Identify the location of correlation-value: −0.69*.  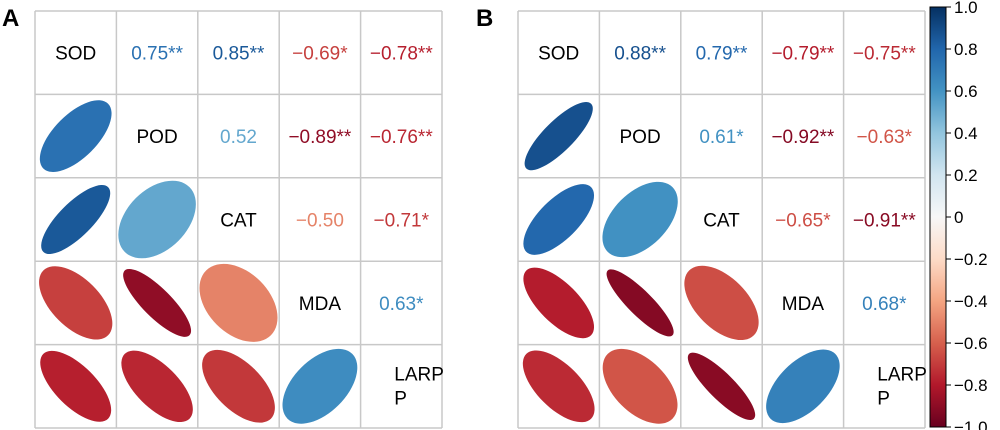
(320, 54).